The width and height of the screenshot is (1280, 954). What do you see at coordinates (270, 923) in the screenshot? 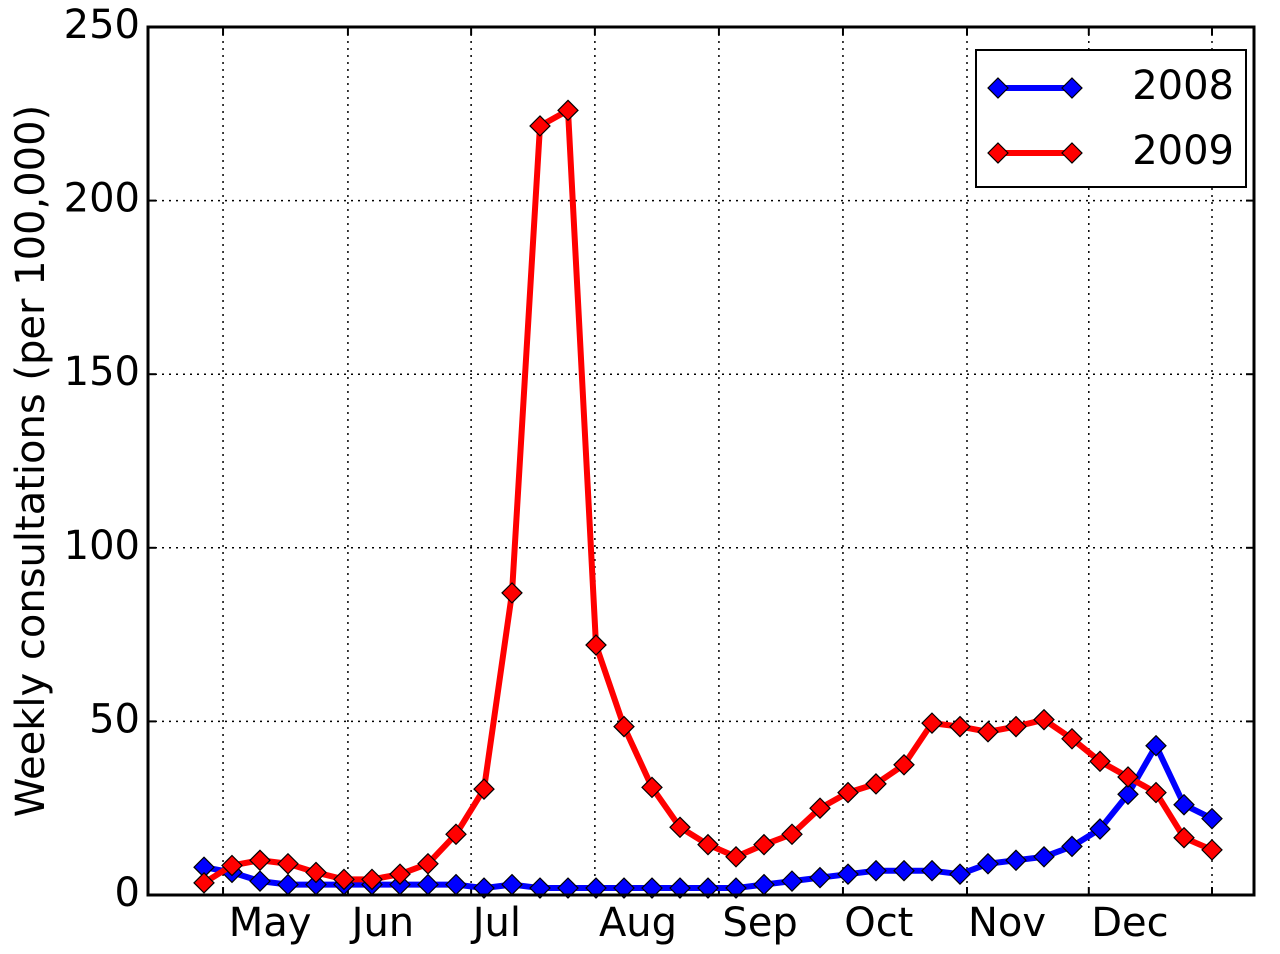
I see `x-tick-label: May` at bounding box center [270, 923].